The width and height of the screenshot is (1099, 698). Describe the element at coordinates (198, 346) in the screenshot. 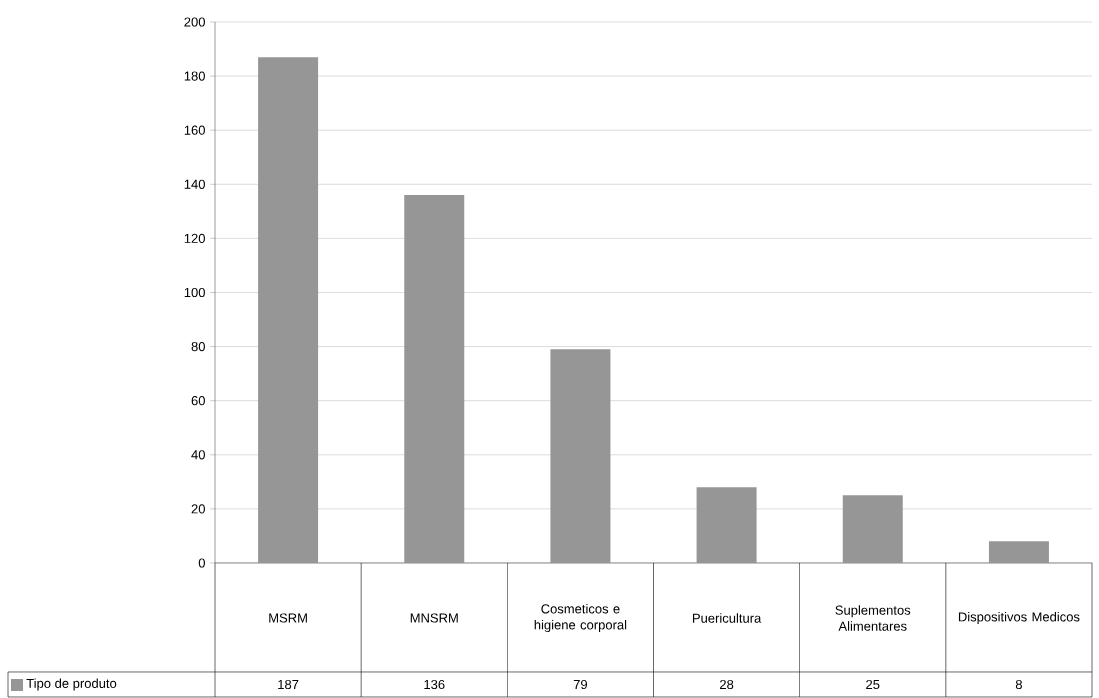

I see `y-tick-label: 80` at that location.